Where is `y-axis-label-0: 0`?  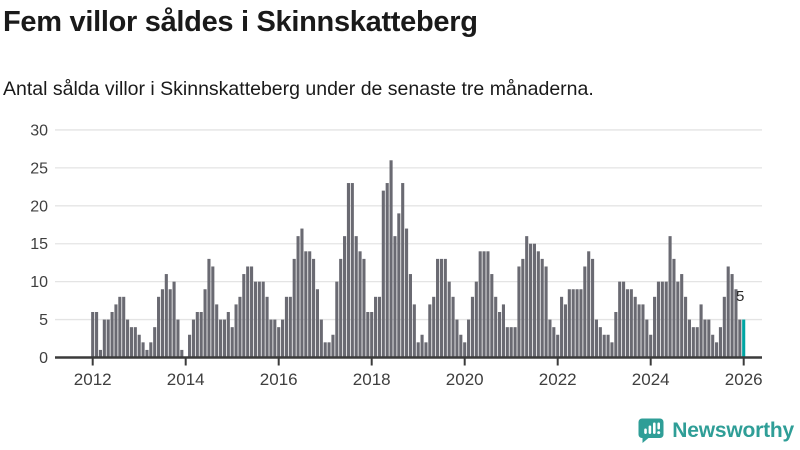 y-axis-label-0: 0 is located at coordinates (43, 358).